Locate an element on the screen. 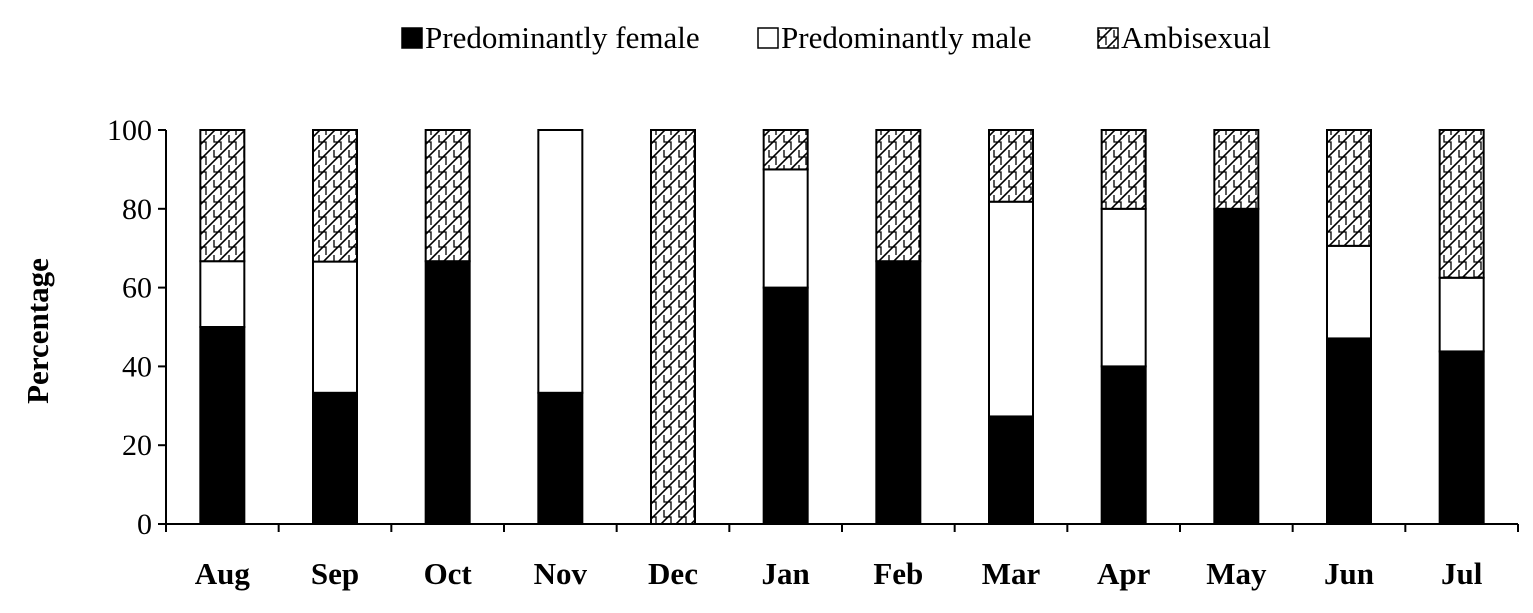 The width and height of the screenshot is (1533, 613). legend-swatch-ambisexual is located at coordinates (1108, 38).